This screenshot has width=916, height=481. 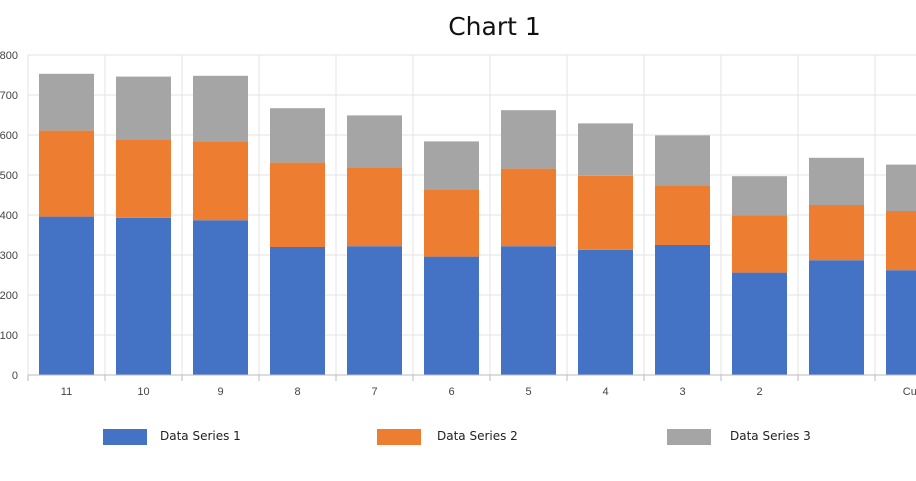 I want to click on x-tick-label: 10, so click(x=143, y=392).